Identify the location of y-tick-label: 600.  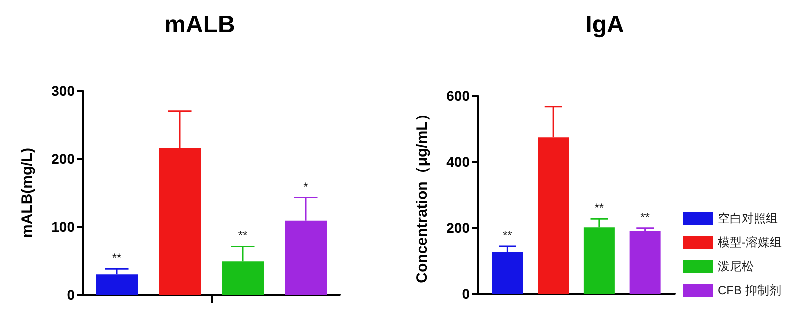
(458, 96).